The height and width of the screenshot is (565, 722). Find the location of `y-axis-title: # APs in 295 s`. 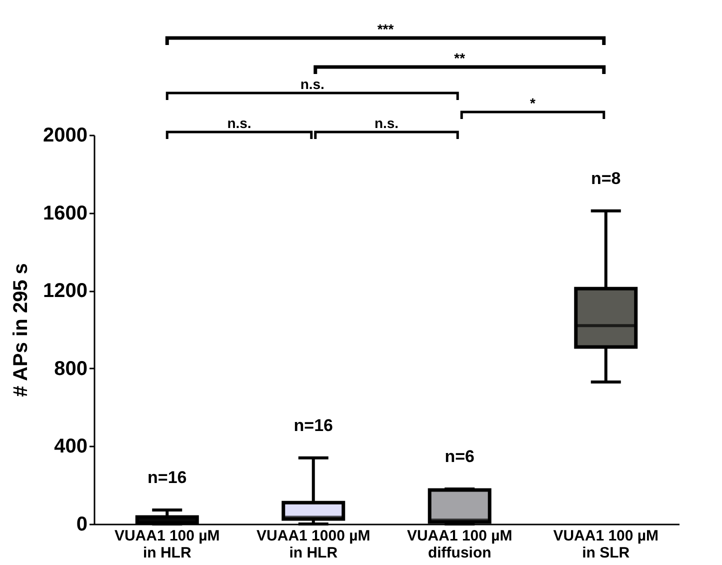

y-axis-title: # APs in 295 s is located at coordinates (21, 330).